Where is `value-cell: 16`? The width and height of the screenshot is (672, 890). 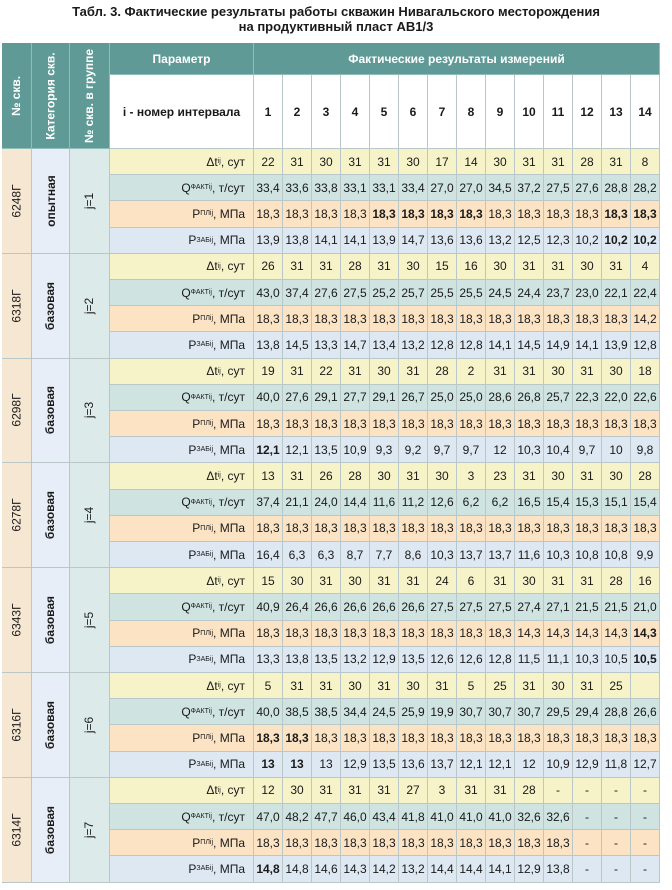 value-cell: 16 is located at coordinates (645, 581).